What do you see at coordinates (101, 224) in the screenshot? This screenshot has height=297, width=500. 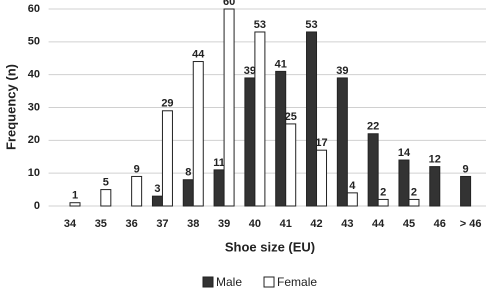 I see `x-tick-label: 35` at bounding box center [101, 224].